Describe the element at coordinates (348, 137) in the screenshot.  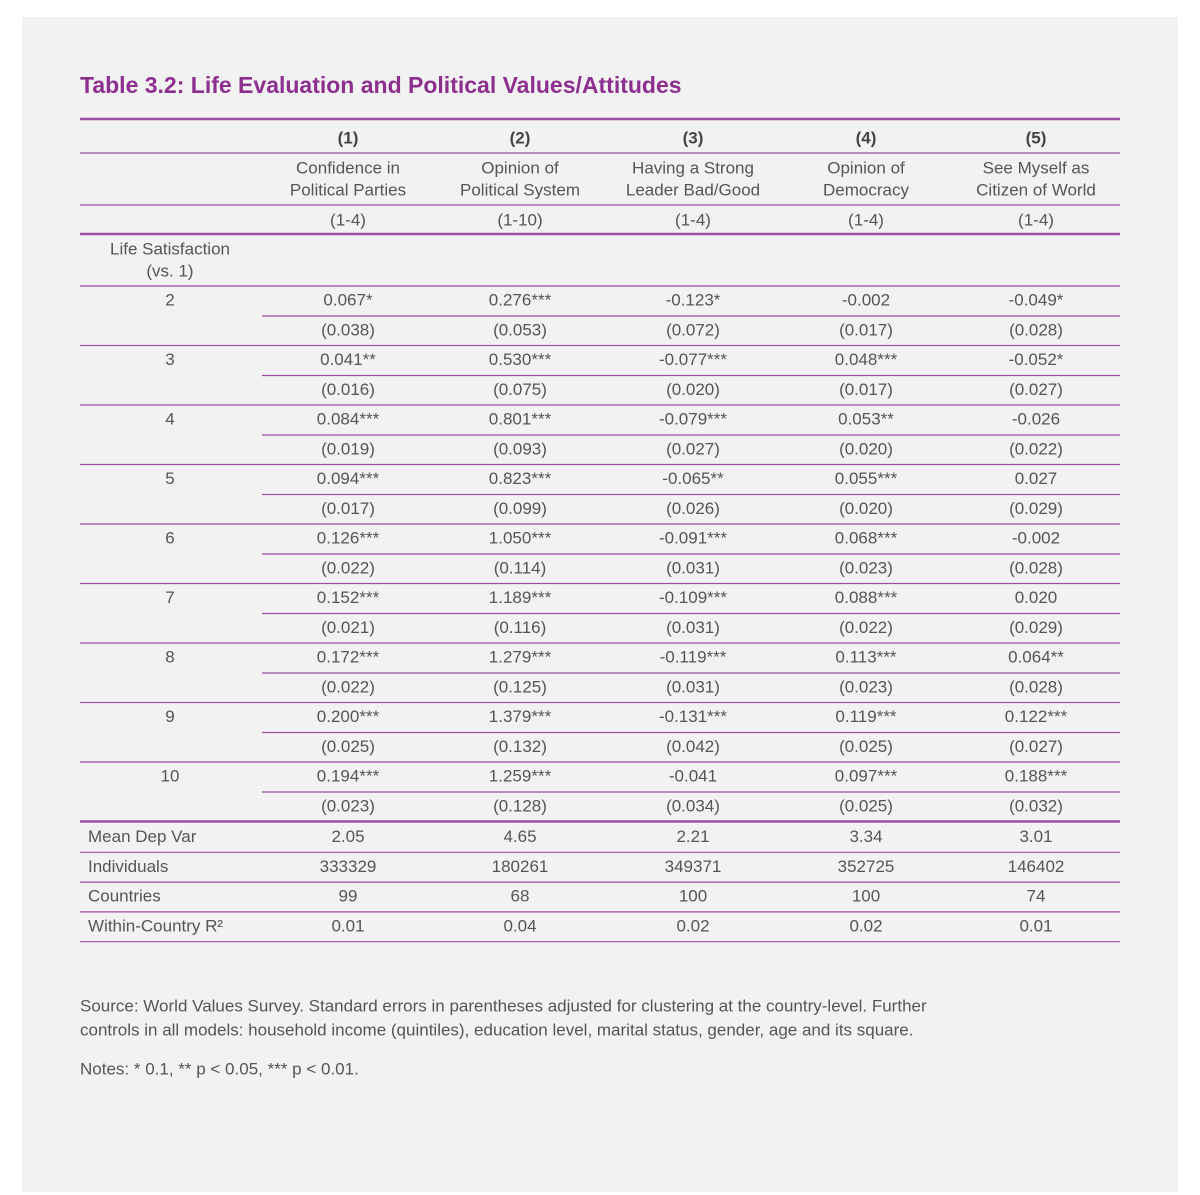
I see `column-number: (1)` at that location.